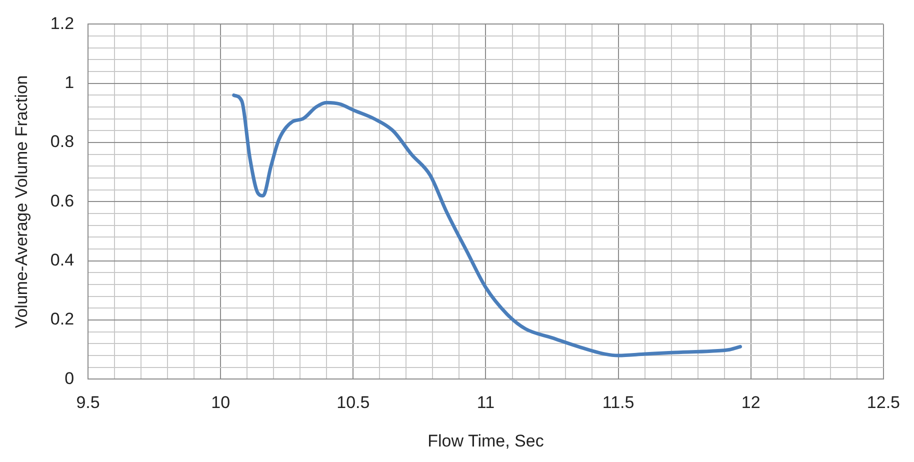 The image size is (914, 462). I want to click on x-tick-label: 11.5, so click(618, 402).